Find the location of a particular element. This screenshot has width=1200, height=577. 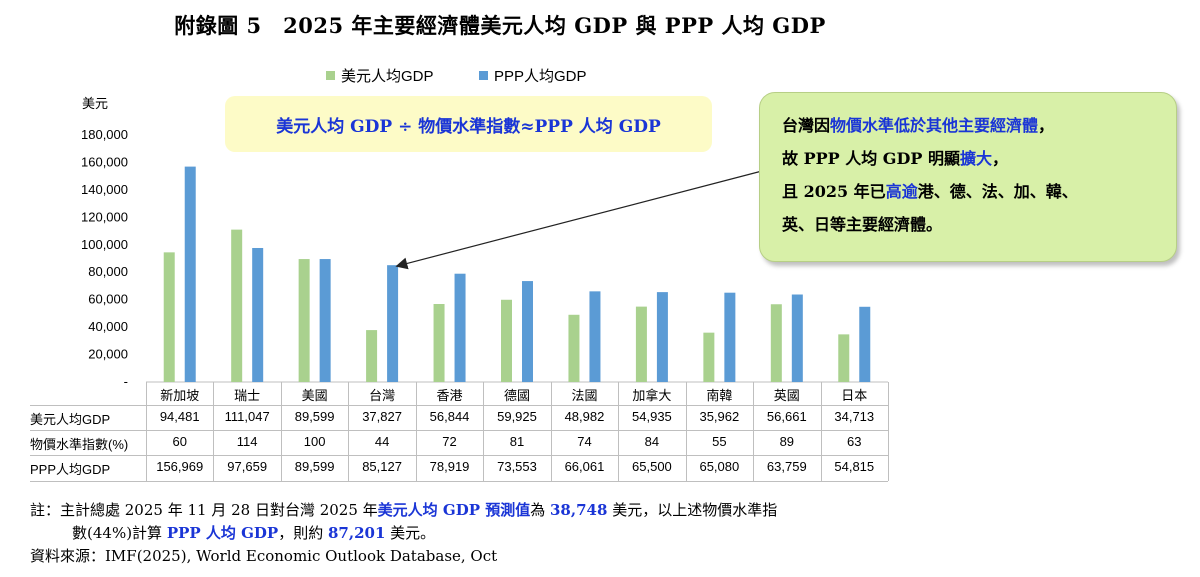

table-cell: 72 is located at coordinates (449, 441).